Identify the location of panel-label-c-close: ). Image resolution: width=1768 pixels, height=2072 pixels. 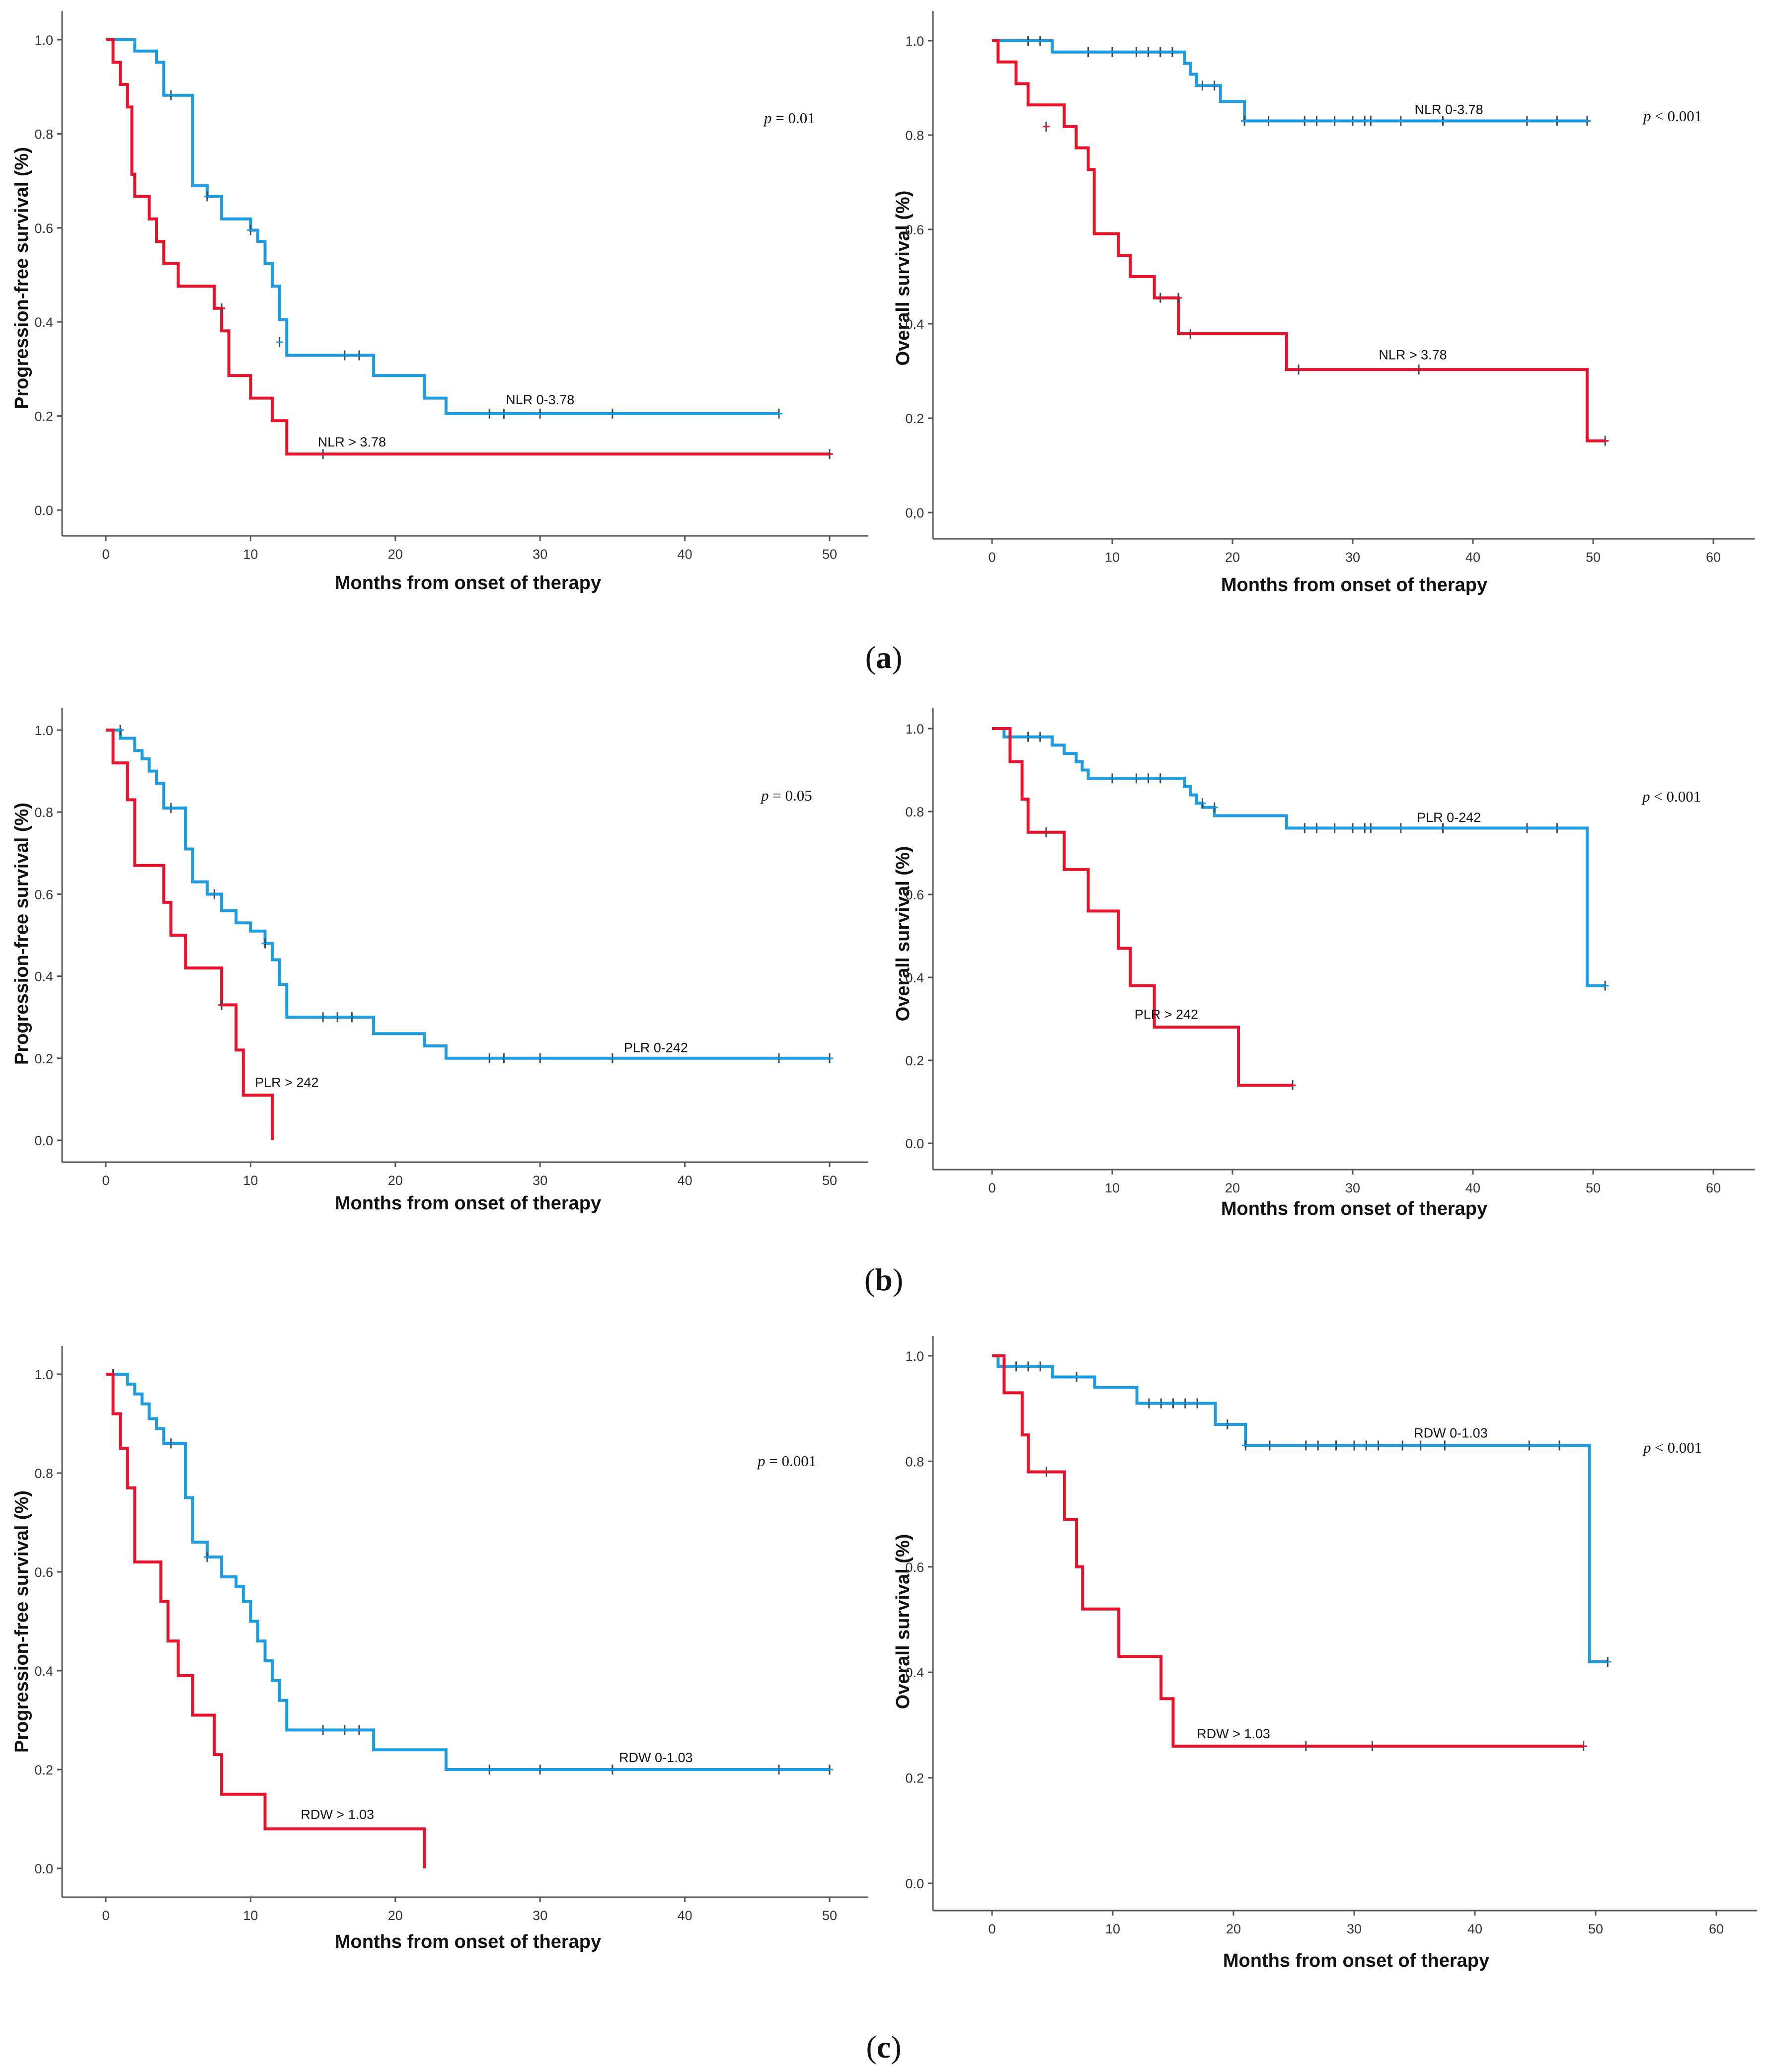
(896, 2047).